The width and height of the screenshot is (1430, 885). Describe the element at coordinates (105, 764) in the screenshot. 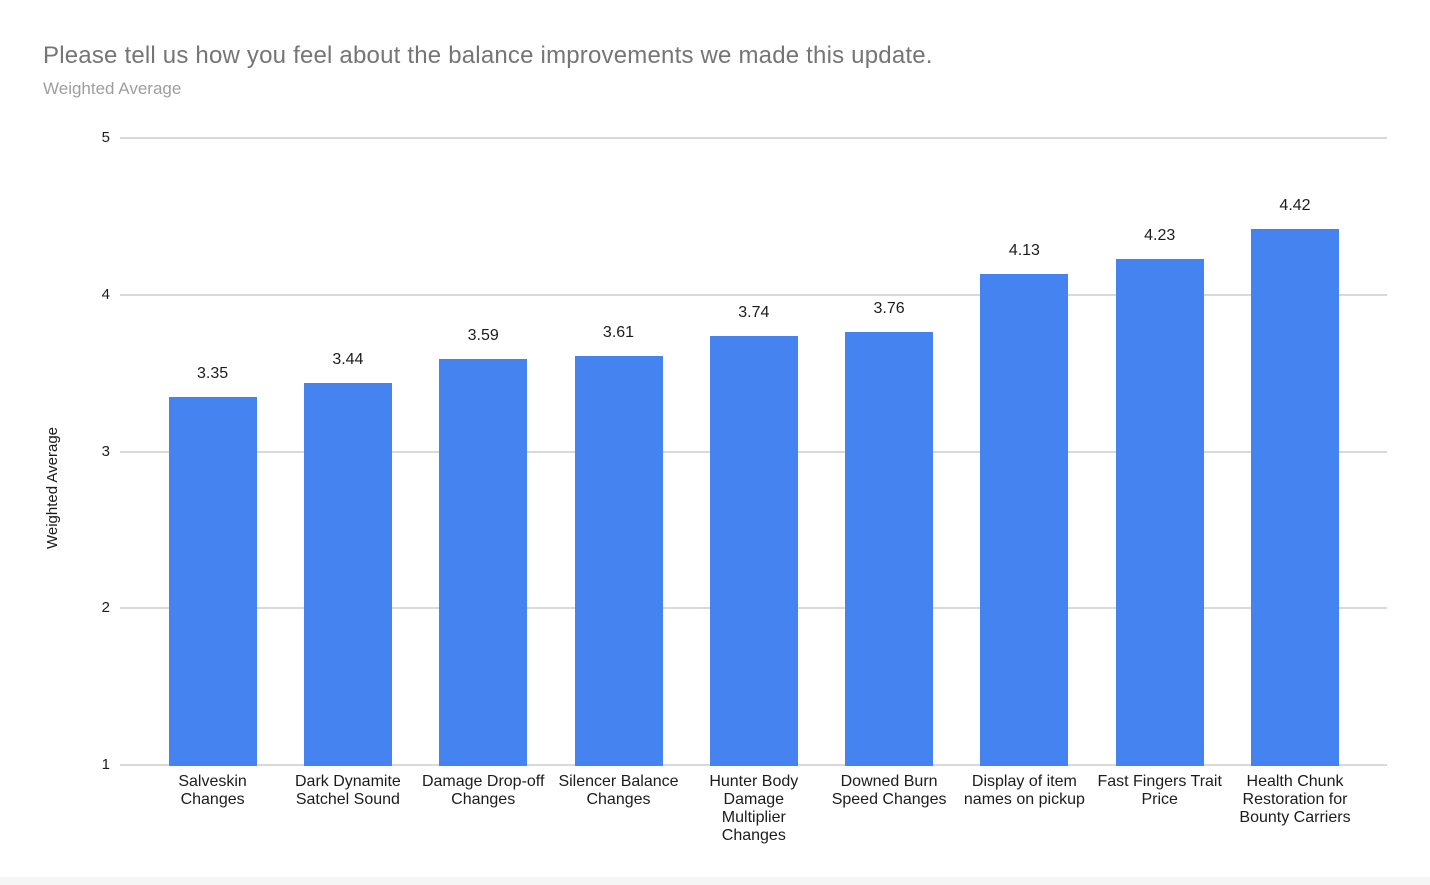

I see `y-tick-label: 1` at that location.